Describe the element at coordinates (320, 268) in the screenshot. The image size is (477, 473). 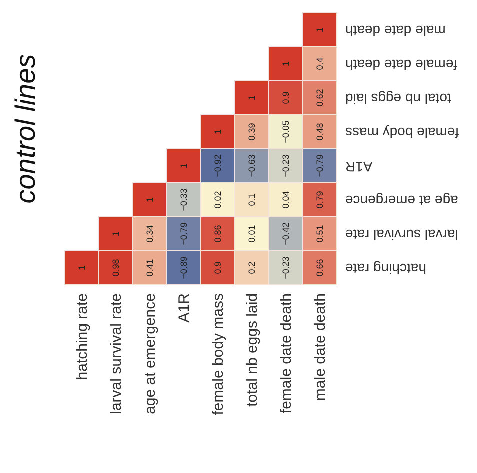
I see `data-label: 0.66` at that location.